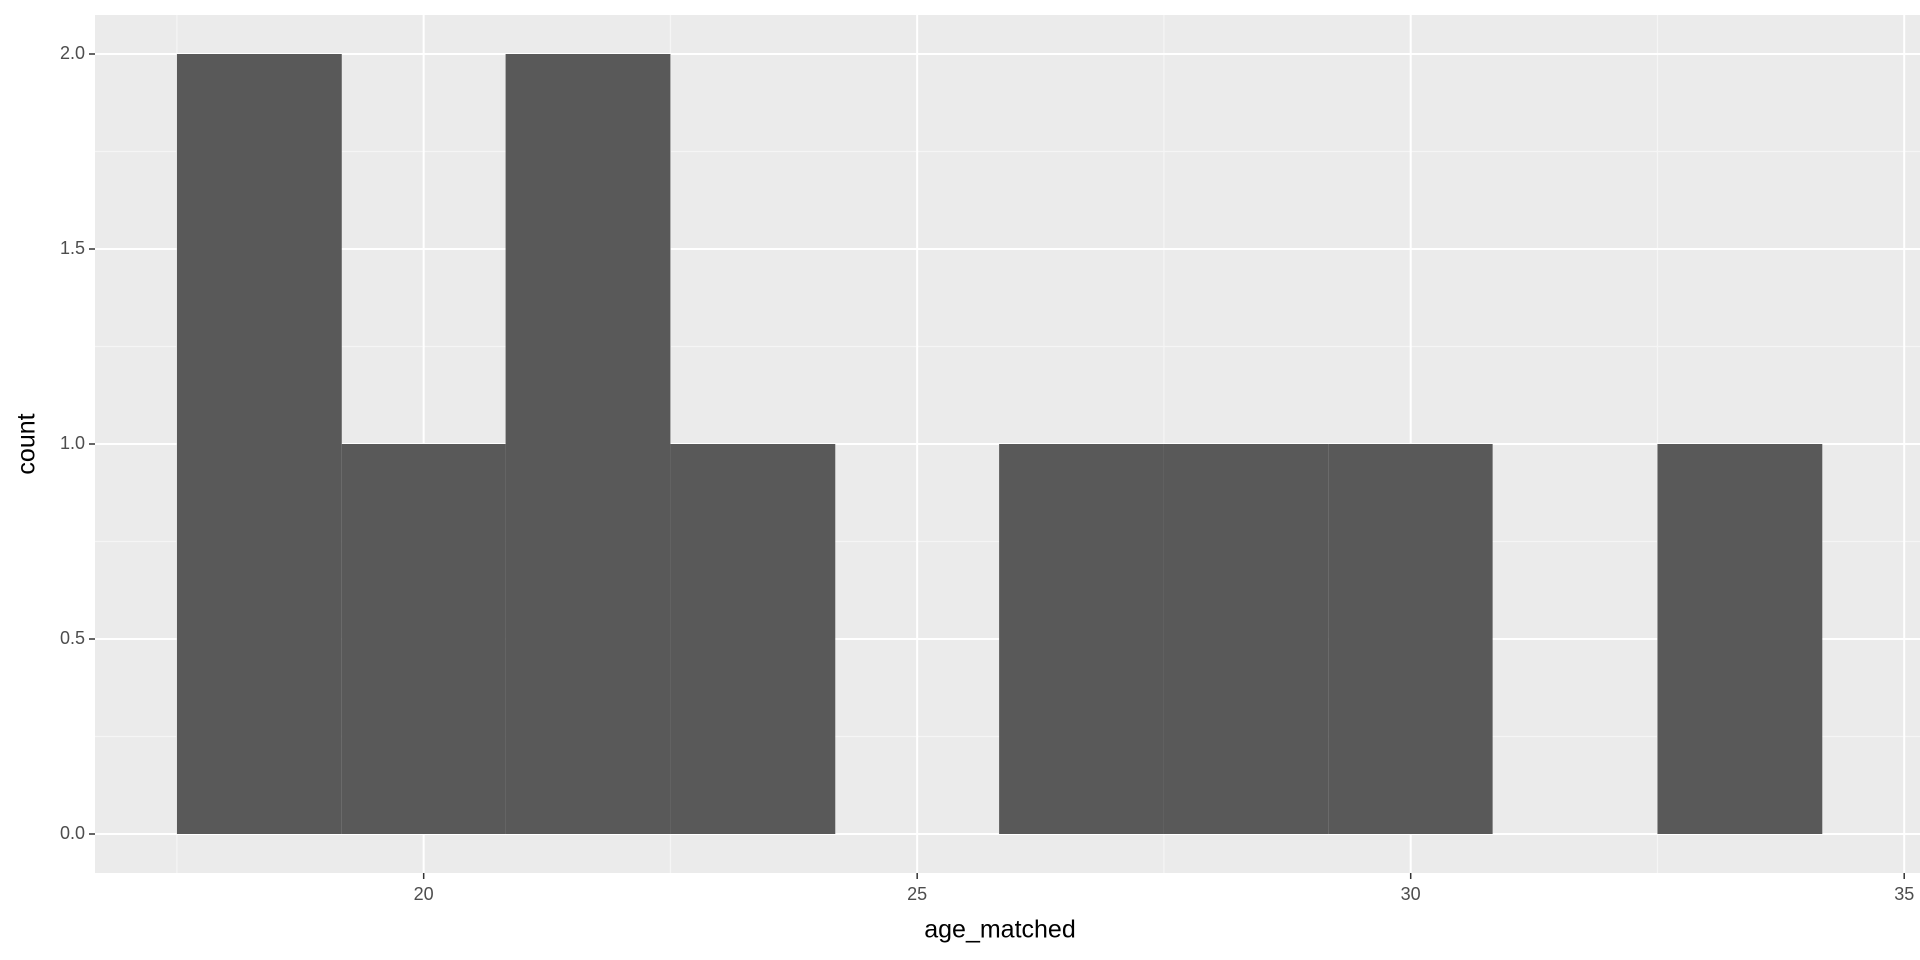 The image size is (1920, 960). I want to click on y-tick-label: 0.0, so click(72, 833).